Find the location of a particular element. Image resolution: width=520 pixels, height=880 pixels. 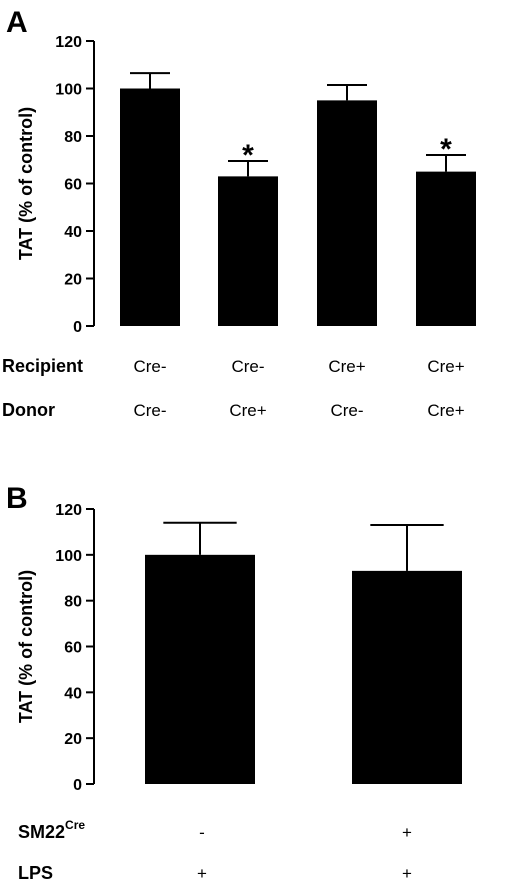

condition-row-label-text: Donor is located at coordinates (28, 410).